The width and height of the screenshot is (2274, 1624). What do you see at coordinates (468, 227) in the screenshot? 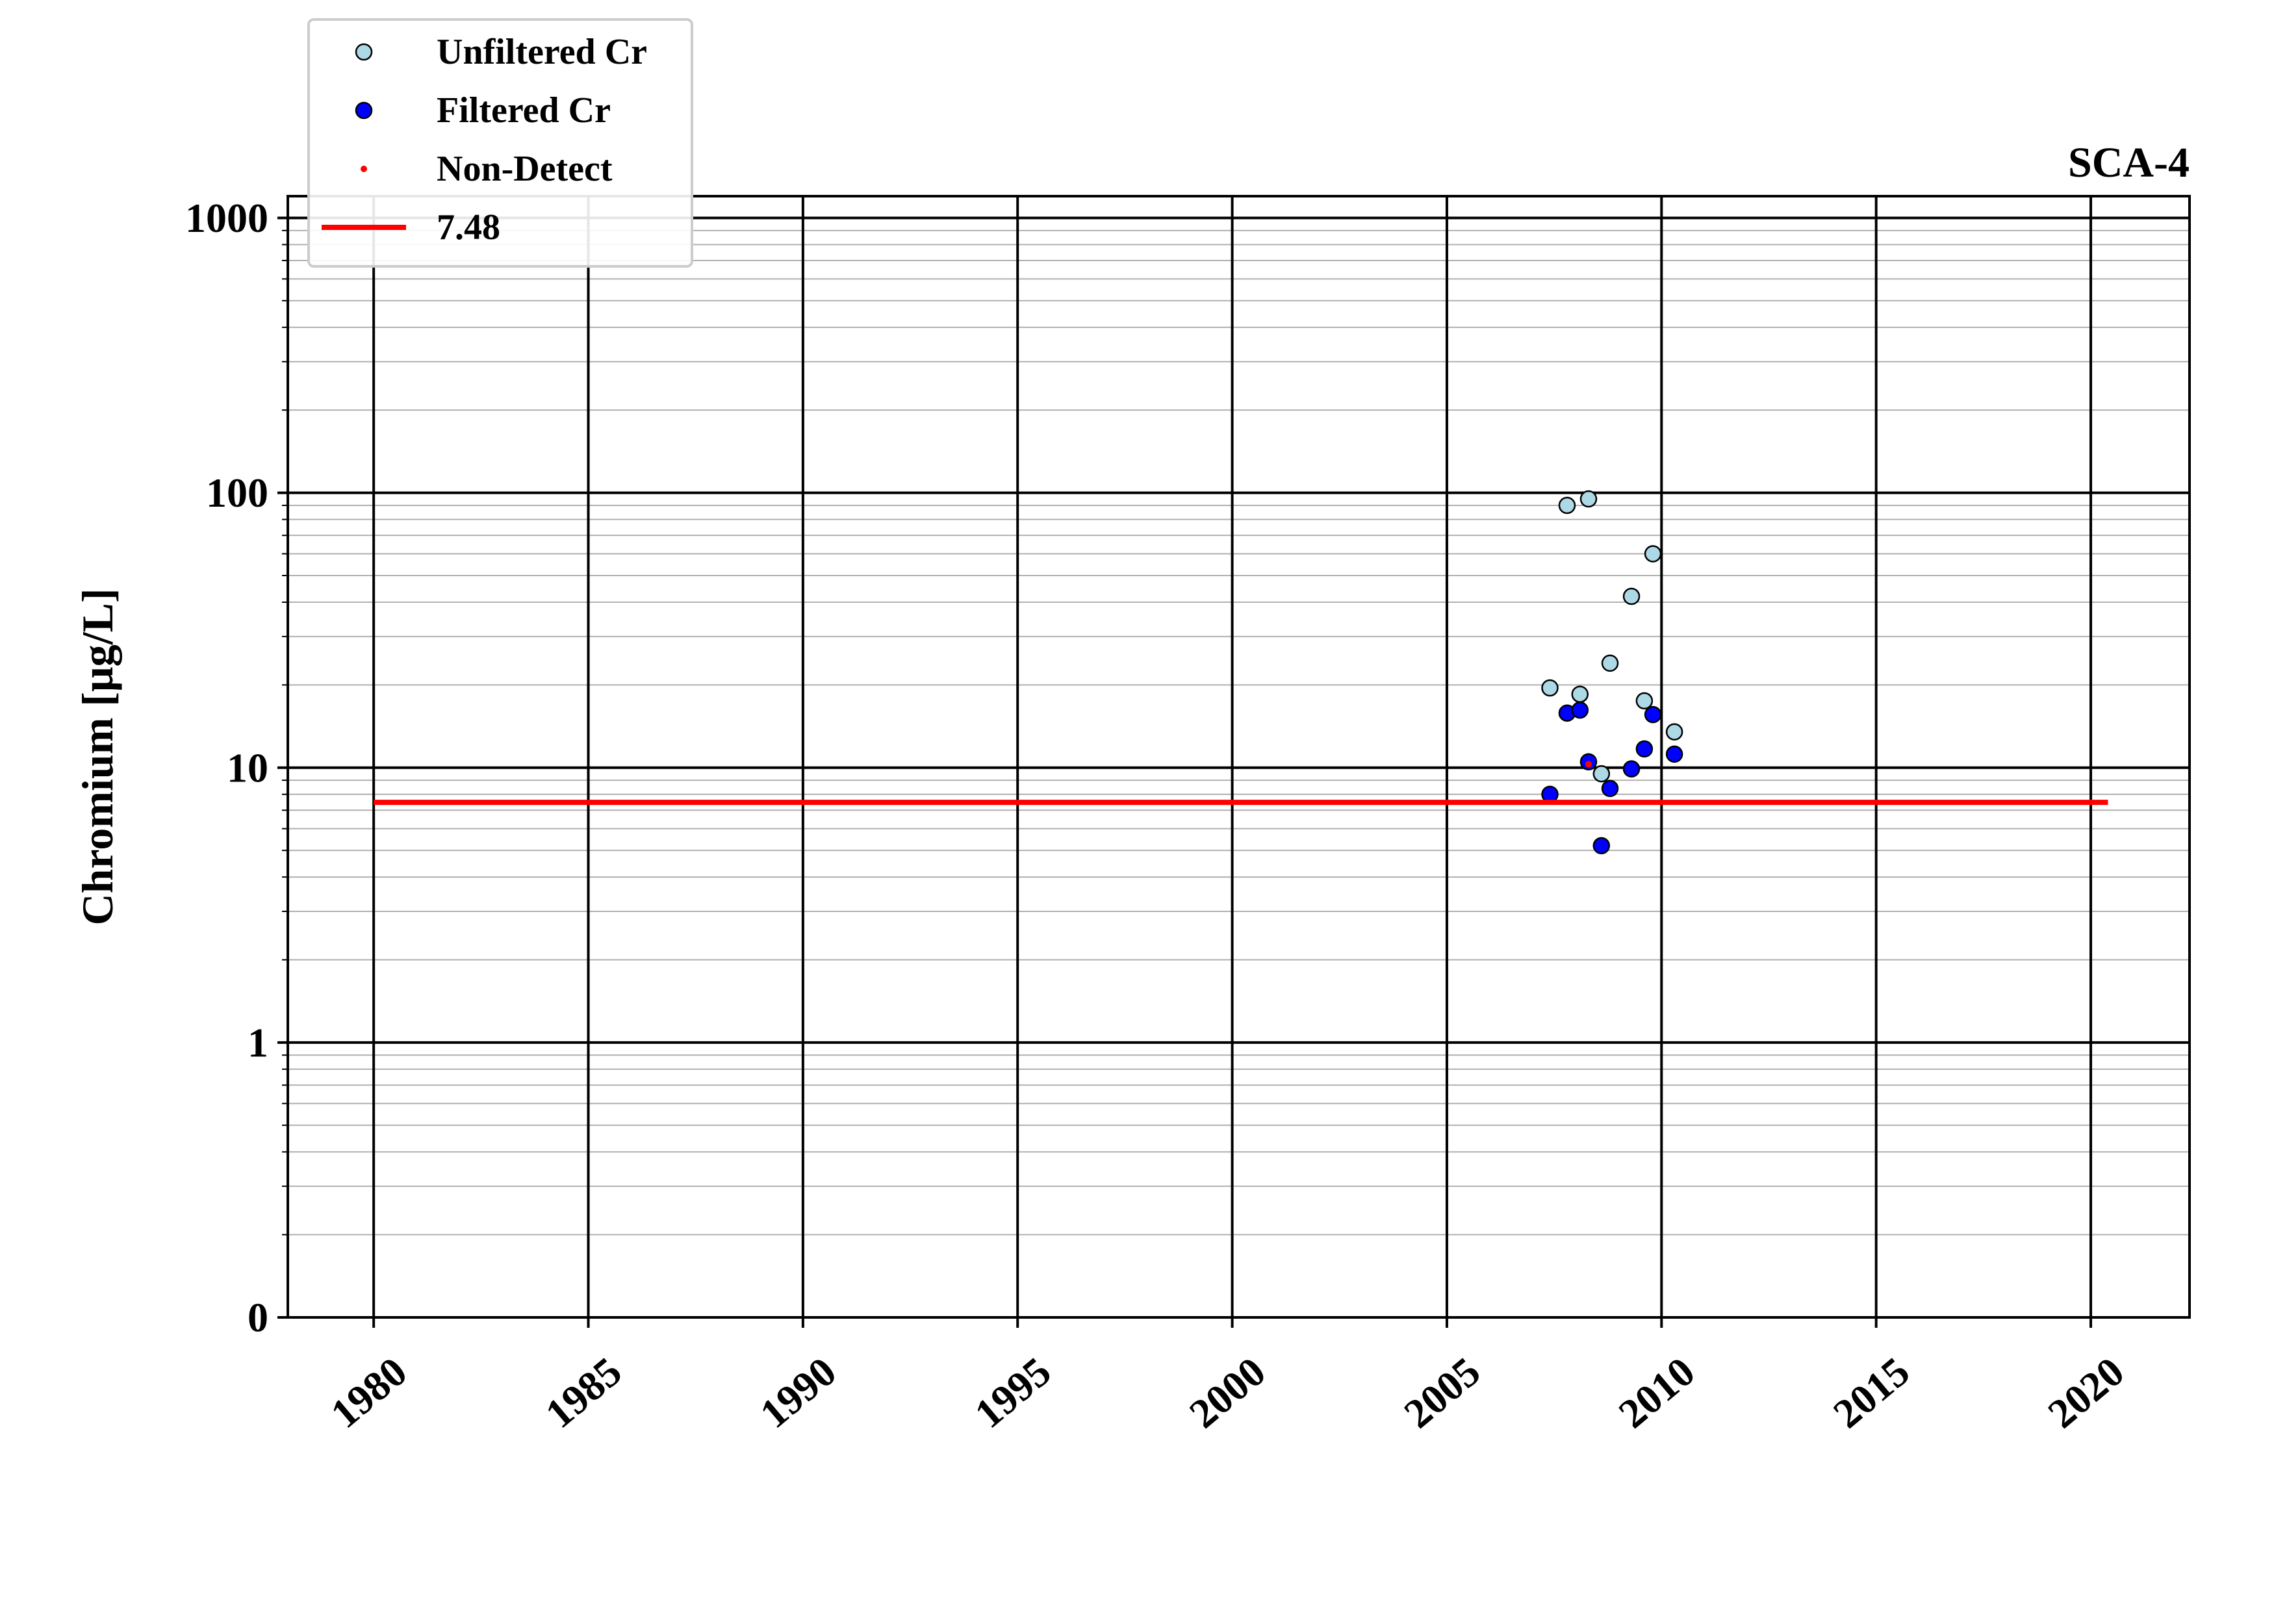
I see `legend-label: 7.48` at bounding box center [468, 227].